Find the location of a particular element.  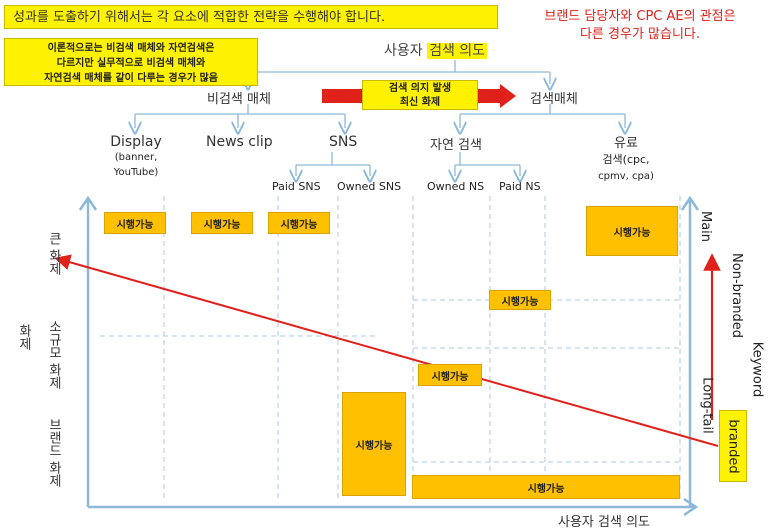

search-trigger-line2: 최신 화제 is located at coordinates (420, 102).